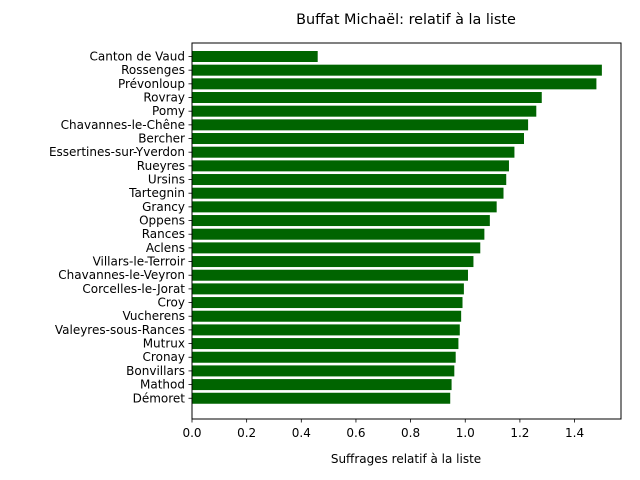 This screenshot has height=480, width=640. Describe the element at coordinates (133, 289) in the screenshot. I see `y-tick-label: Corcelles-le-Jorat` at that location.